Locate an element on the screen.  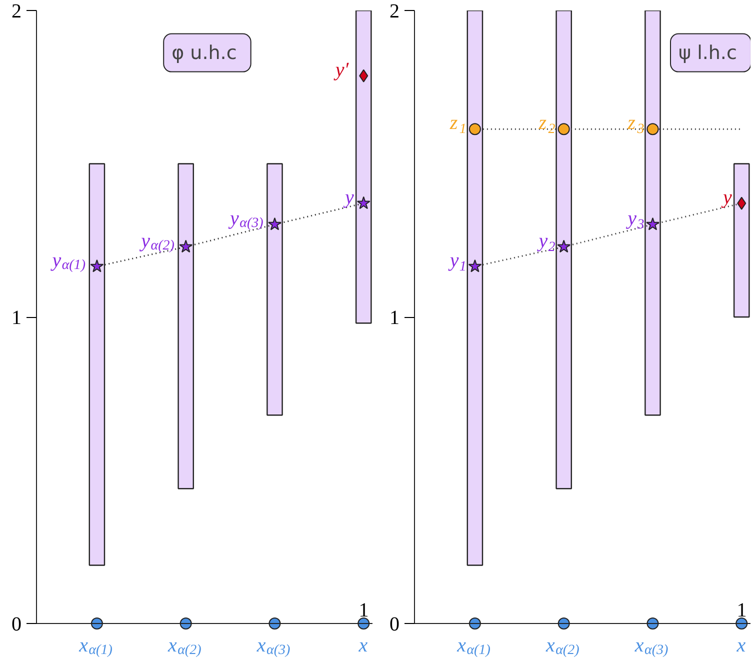
annotation: φ u.h.c is located at coordinates (204, 53).